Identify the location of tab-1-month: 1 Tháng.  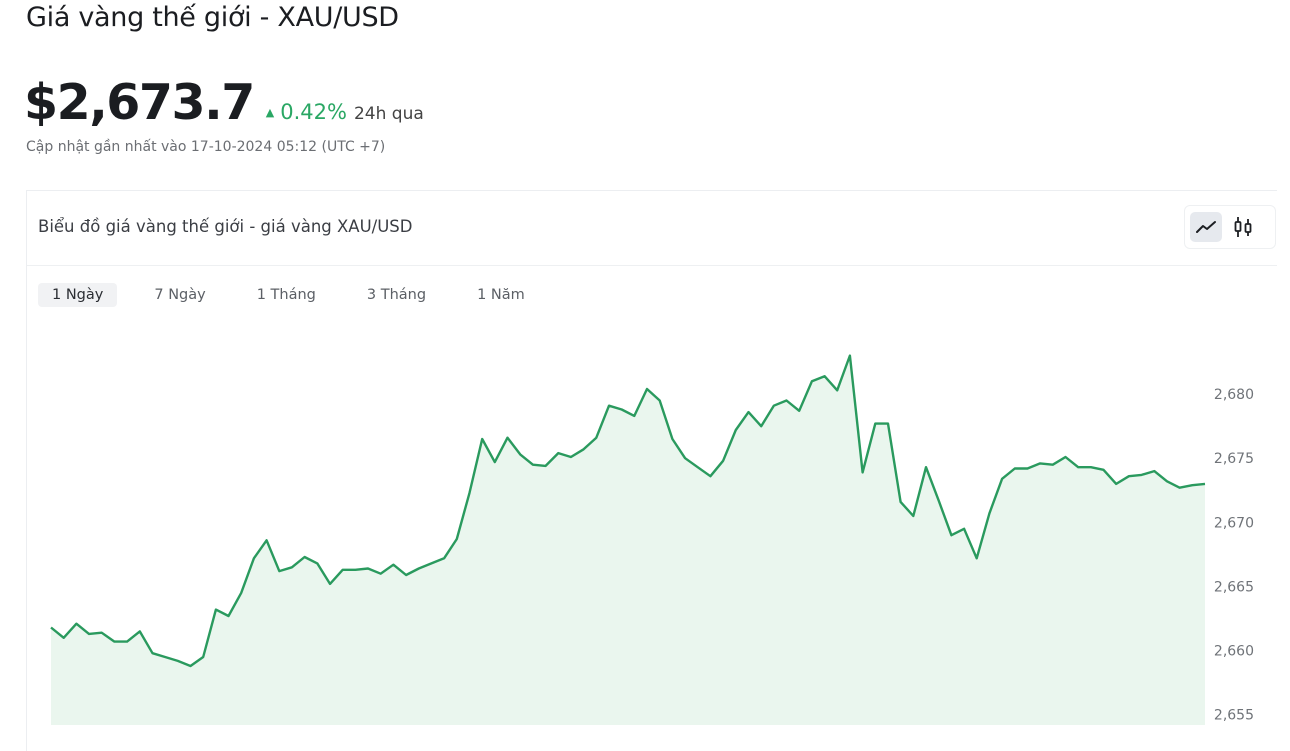
(286, 295).